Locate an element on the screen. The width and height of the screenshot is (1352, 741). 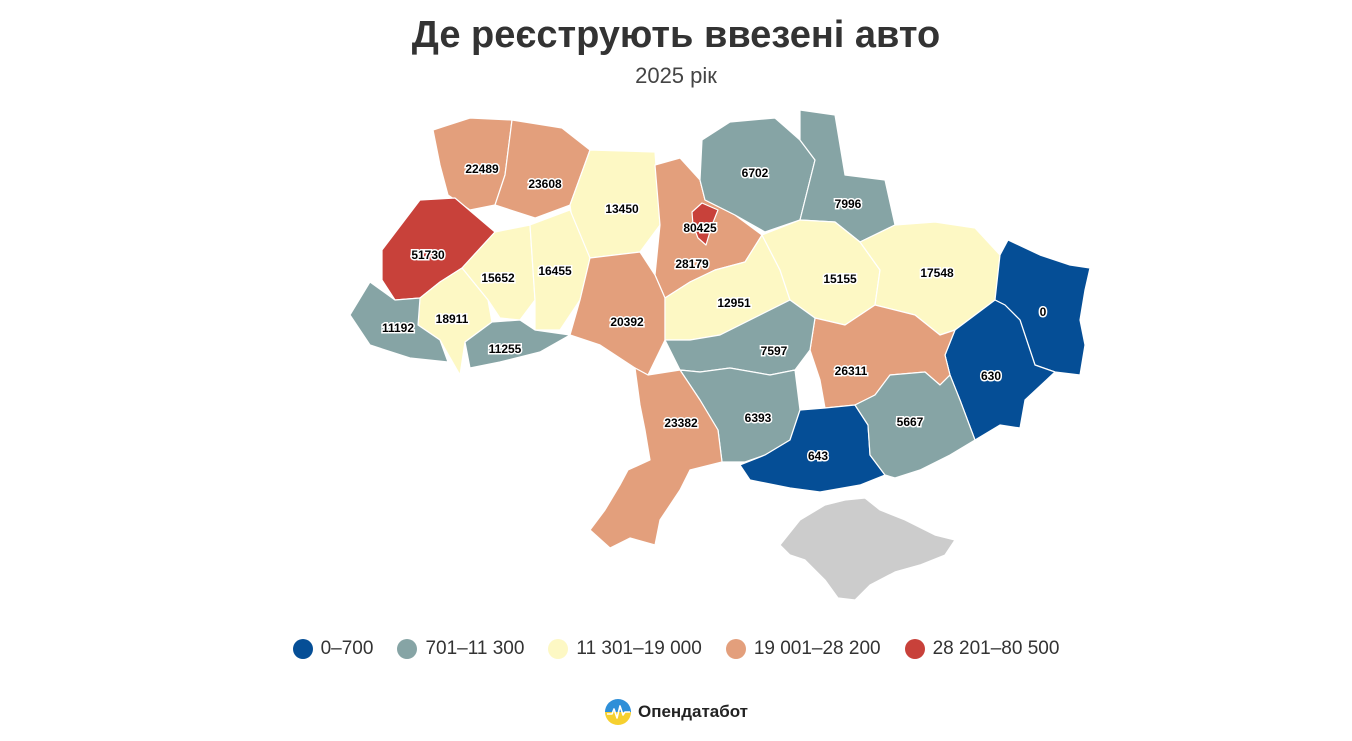
region-value-label: 7597 is located at coordinates (774, 351).